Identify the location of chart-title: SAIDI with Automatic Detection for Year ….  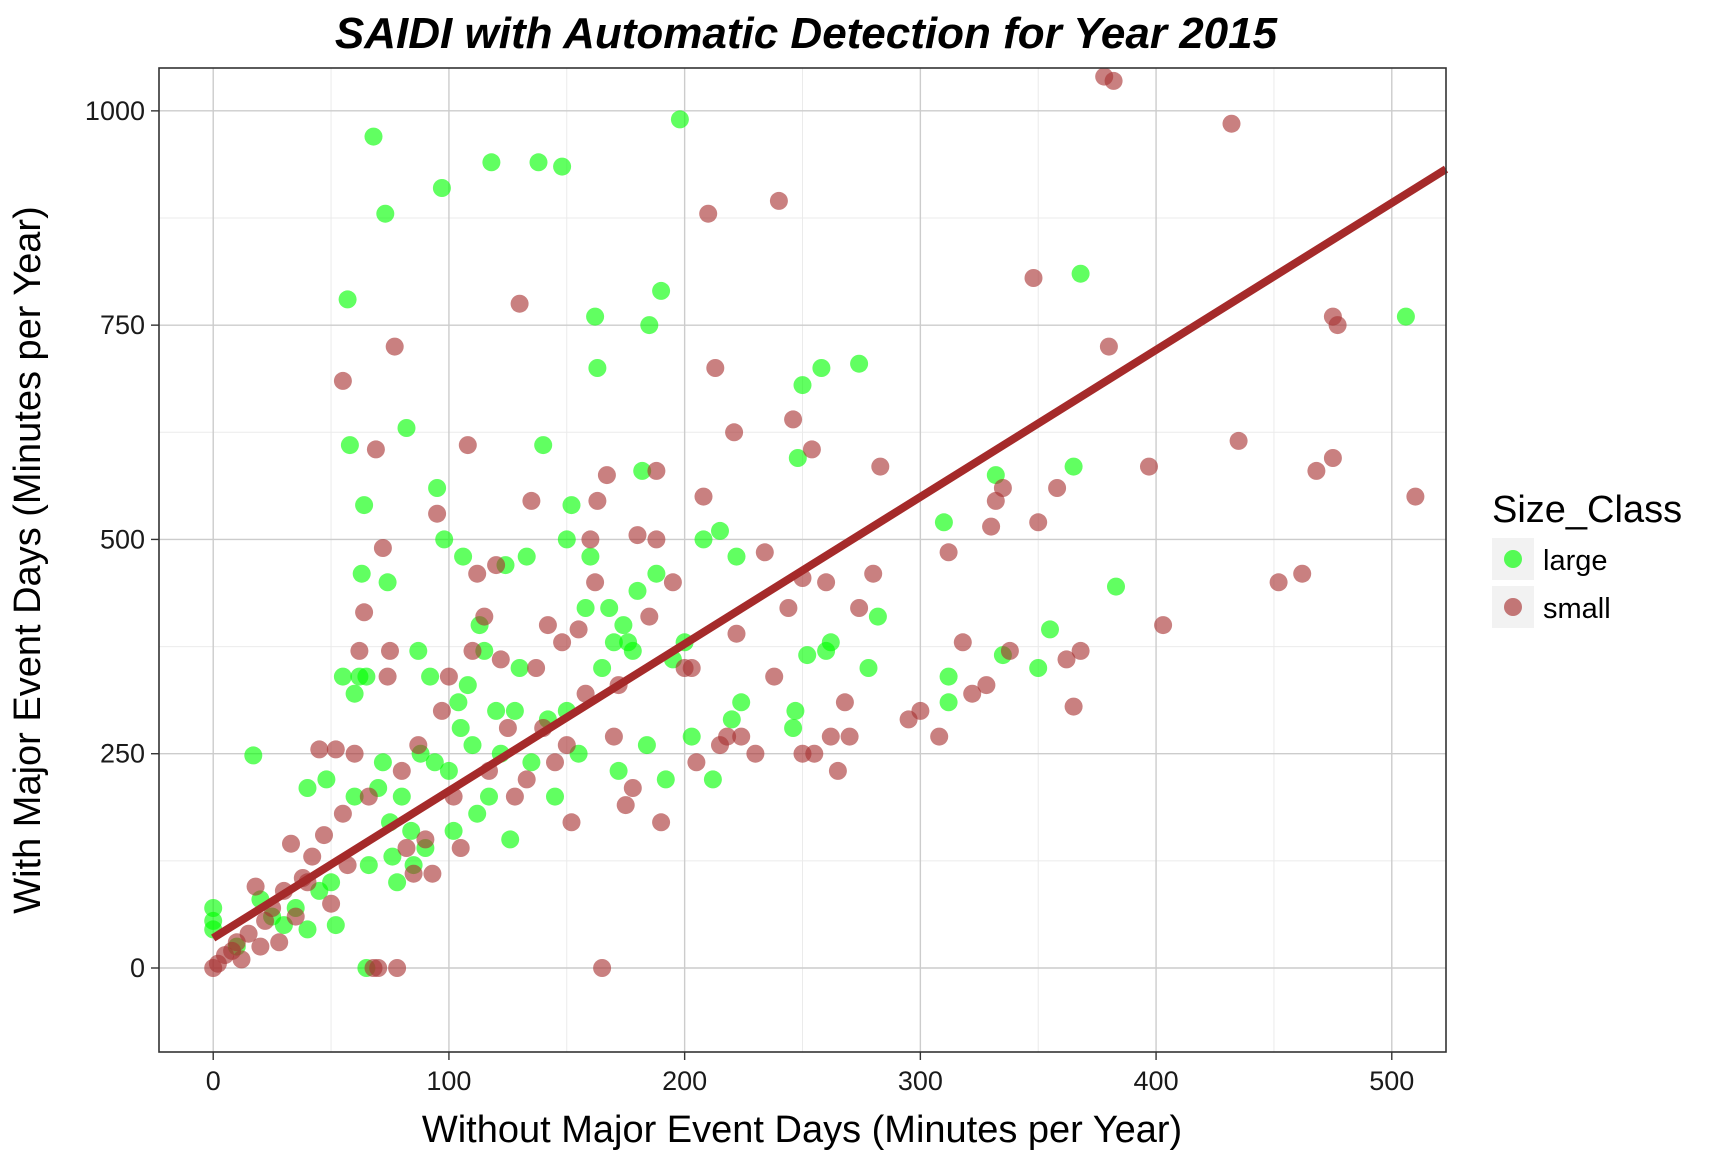
(806, 33).